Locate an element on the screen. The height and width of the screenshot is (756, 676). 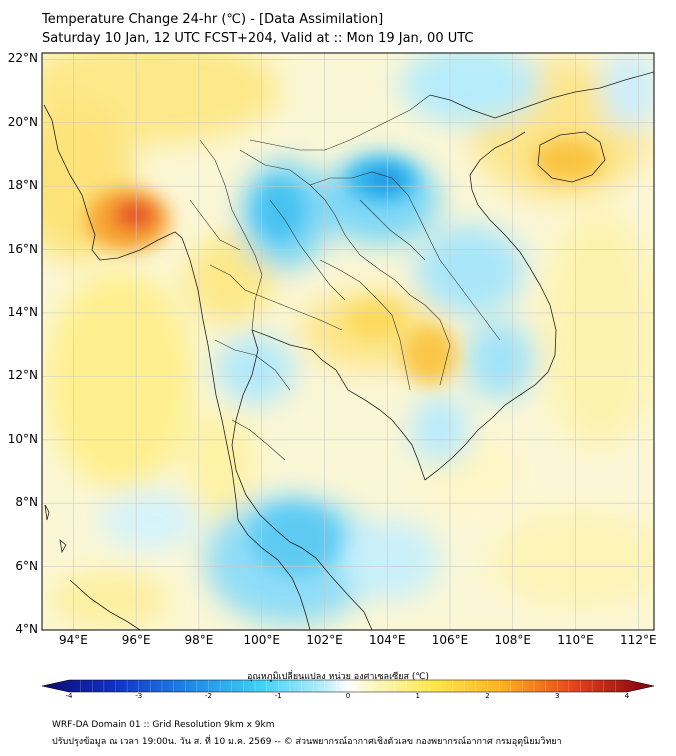
latitude-label: 8°N is located at coordinates (26, 502).